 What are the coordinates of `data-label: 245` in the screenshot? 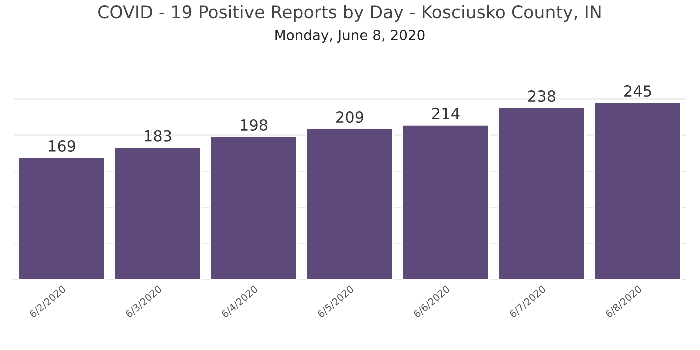 It's located at (638, 91).